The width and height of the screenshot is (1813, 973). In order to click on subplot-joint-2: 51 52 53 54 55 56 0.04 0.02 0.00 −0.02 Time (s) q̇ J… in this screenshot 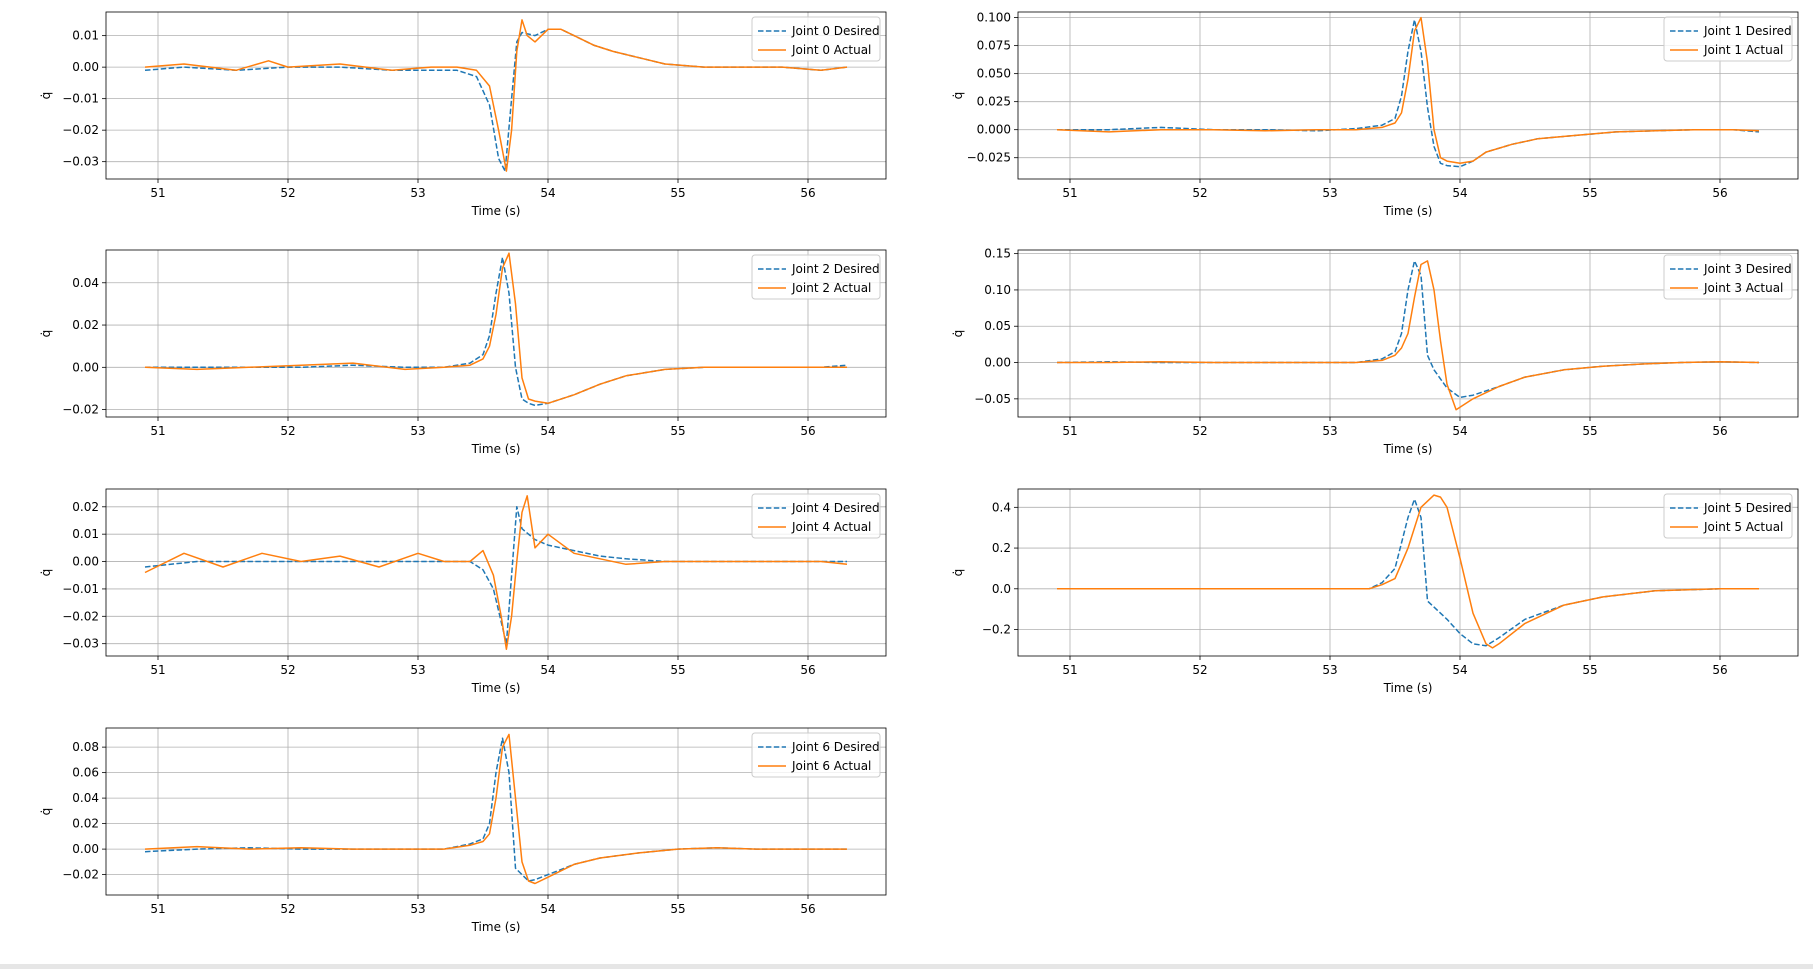, I will do `click(463, 352)`.